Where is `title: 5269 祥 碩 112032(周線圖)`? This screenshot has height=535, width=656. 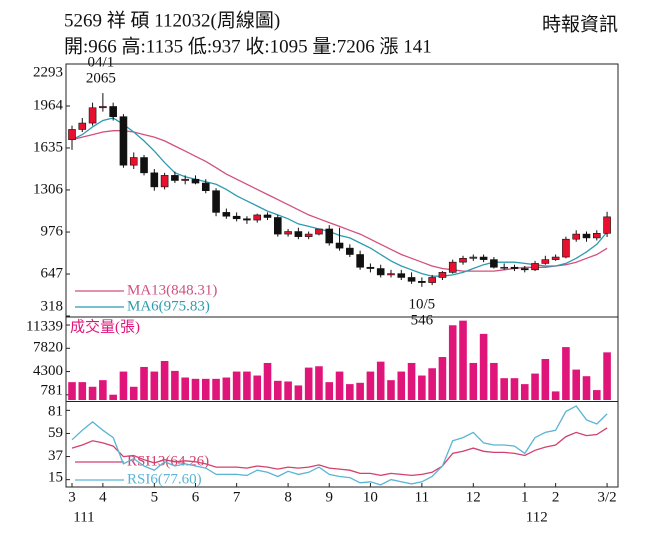
title: 5269 祥 碩 112032(周線圖) is located at coordinates (172, 20).